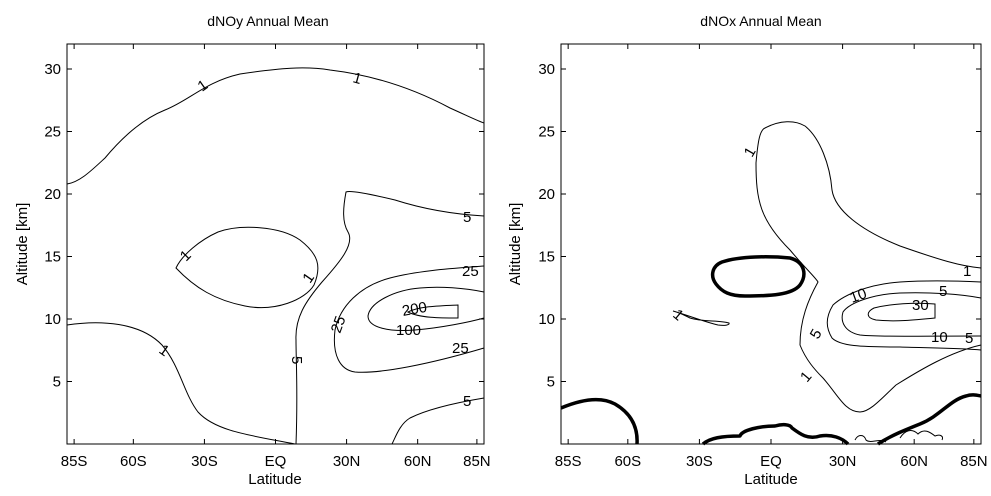  Describe the element at coordinates (267, 21) in the screenshot. I see `chart-title: dNOy Annual Mean` at that location.